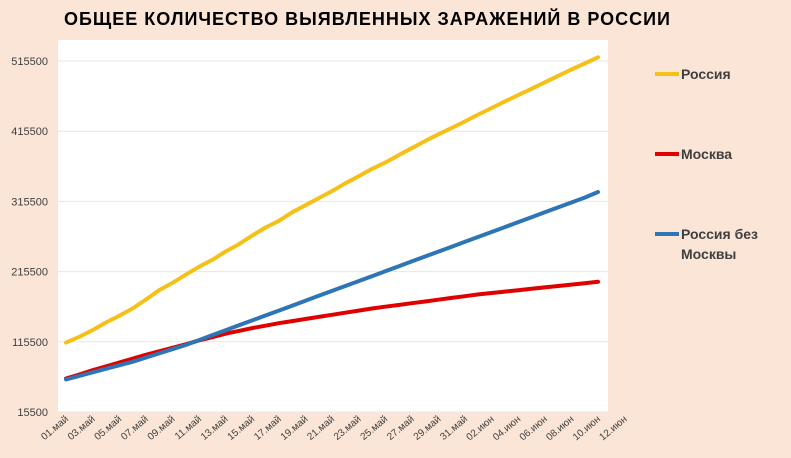 Image resolution: width=791 pixels, height=458 pixels. Describe the element at coordinates (29, 202) in the screenshot. I see `y-tick-label: 315500` at that location.